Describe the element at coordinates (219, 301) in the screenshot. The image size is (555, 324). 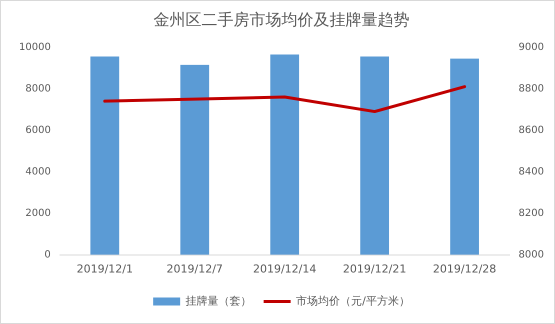
I see `legend-label: 挂牌量（套）` at that location.